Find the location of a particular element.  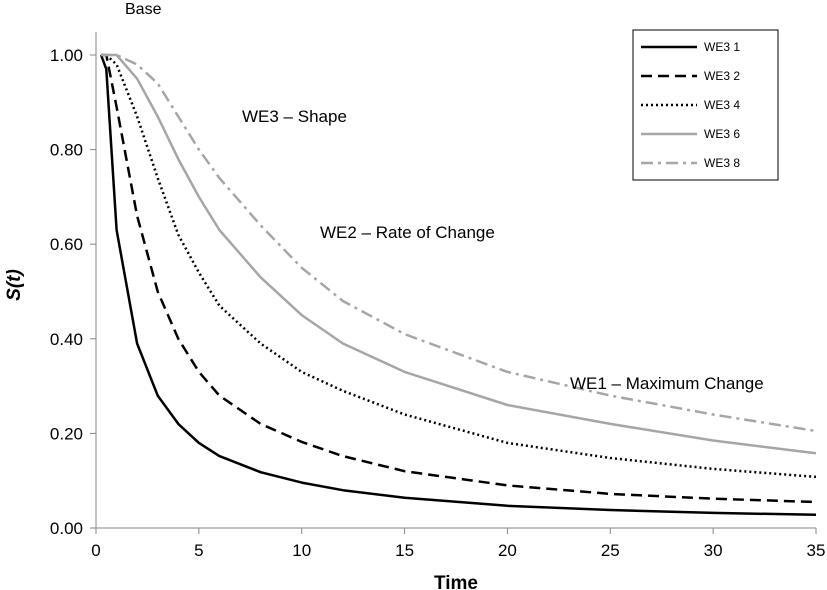

y-tick-label-5: 1.00 is located at coordinates (66, 55).